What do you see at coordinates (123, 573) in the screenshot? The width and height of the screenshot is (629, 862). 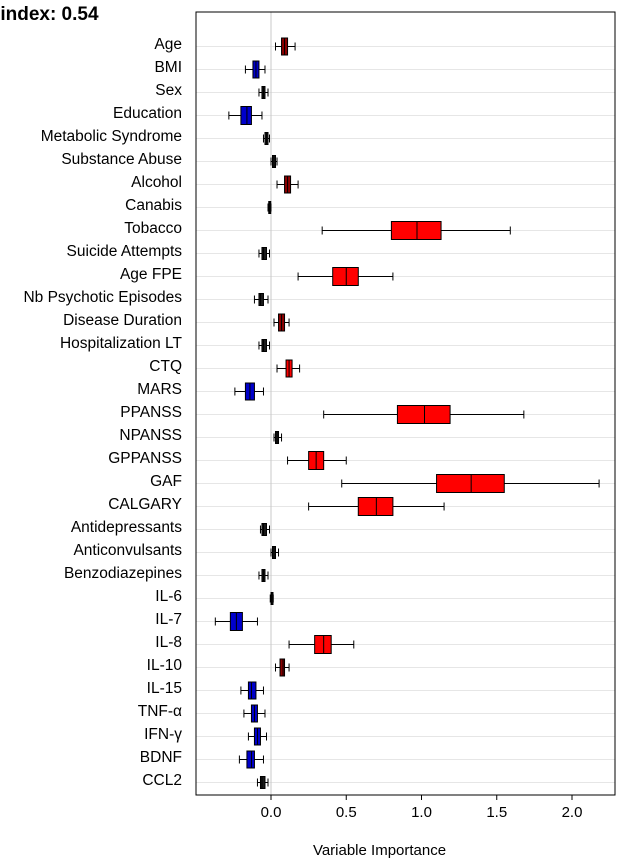 I see `category-label-benzodiazepines: Benzodiazepines` at bounding box center [123, 573].